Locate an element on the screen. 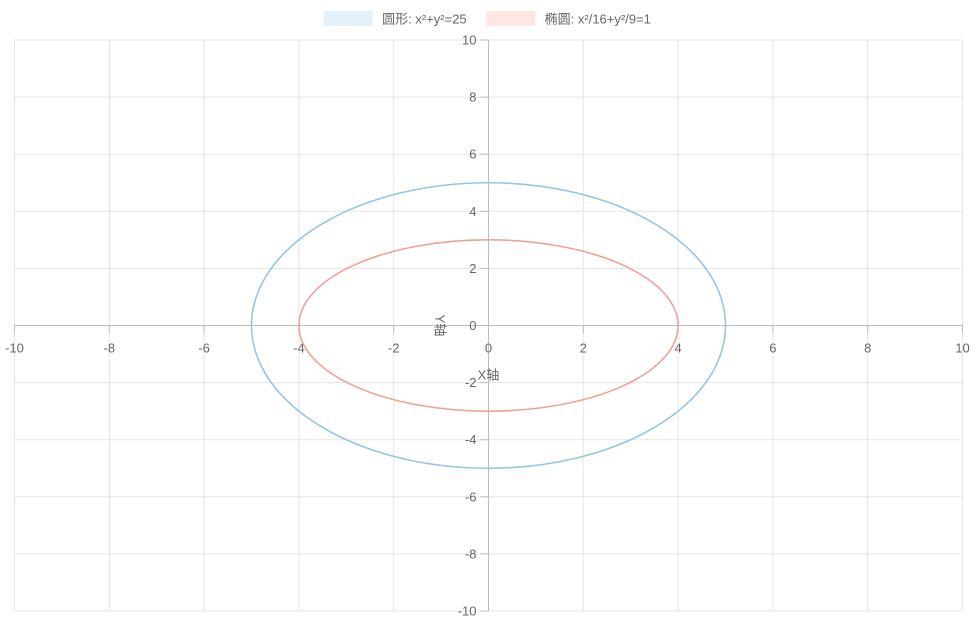 The width and height of the screenshot is (975, 625). x-tick-label: 6 is located at coordinates (772, 348).